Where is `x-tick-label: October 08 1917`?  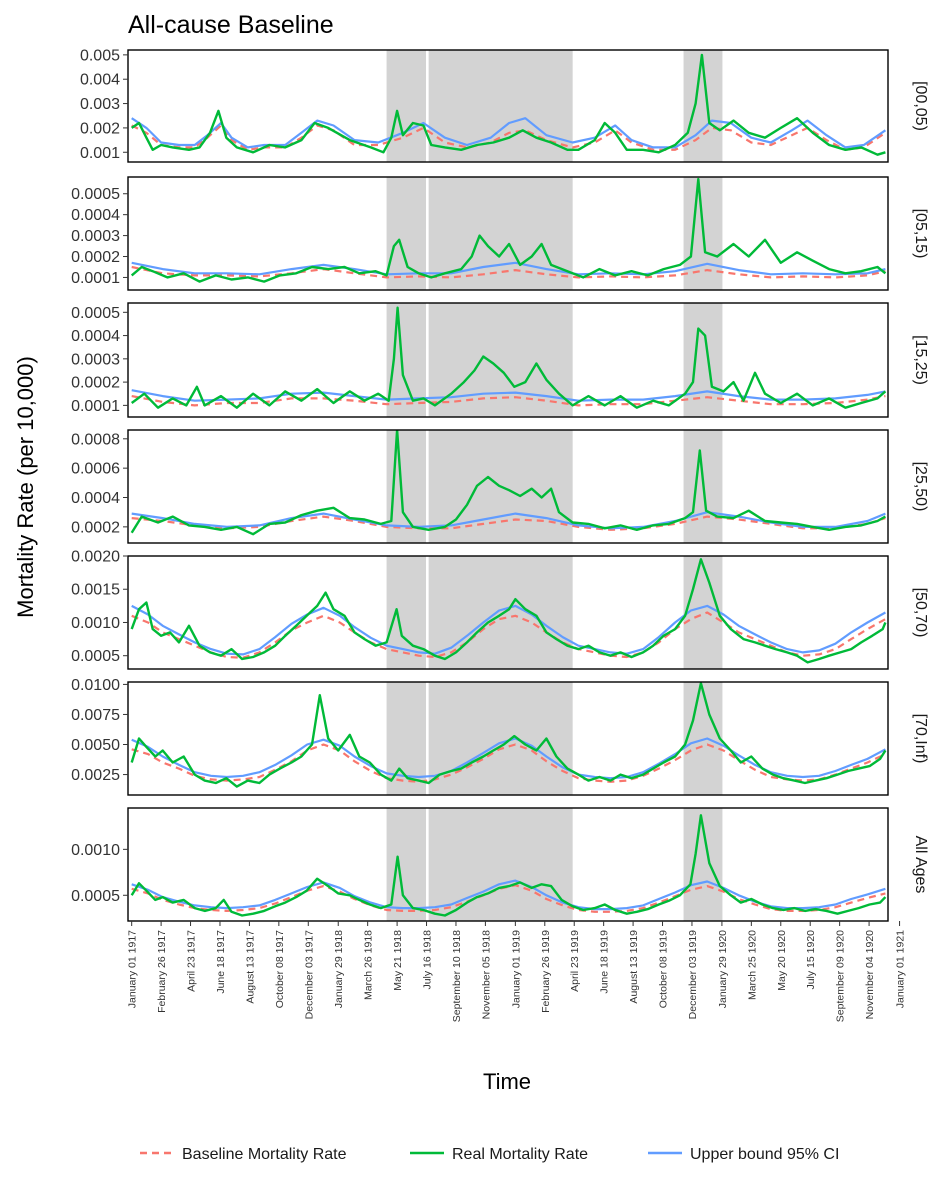 x-tick-label: October 08 1917 is located at coordinates (280, 969).